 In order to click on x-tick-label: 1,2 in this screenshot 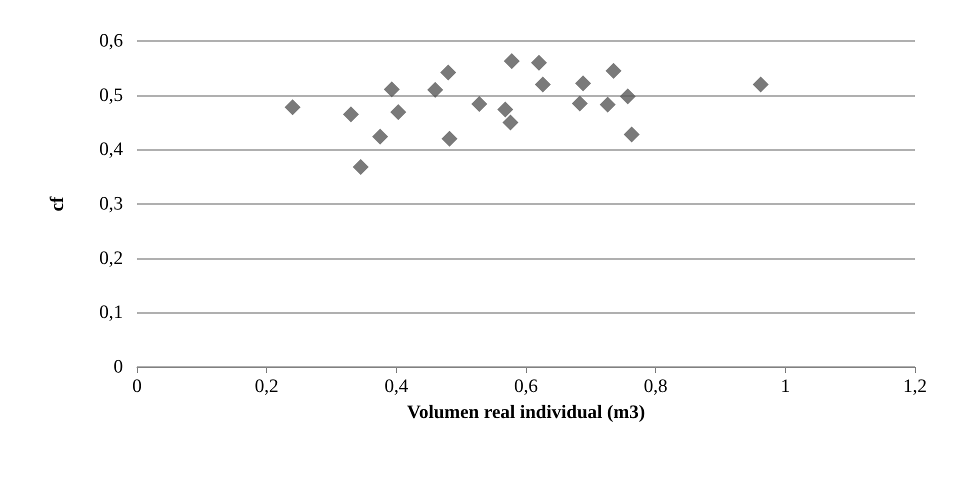, I will do `click(915, 386)`.